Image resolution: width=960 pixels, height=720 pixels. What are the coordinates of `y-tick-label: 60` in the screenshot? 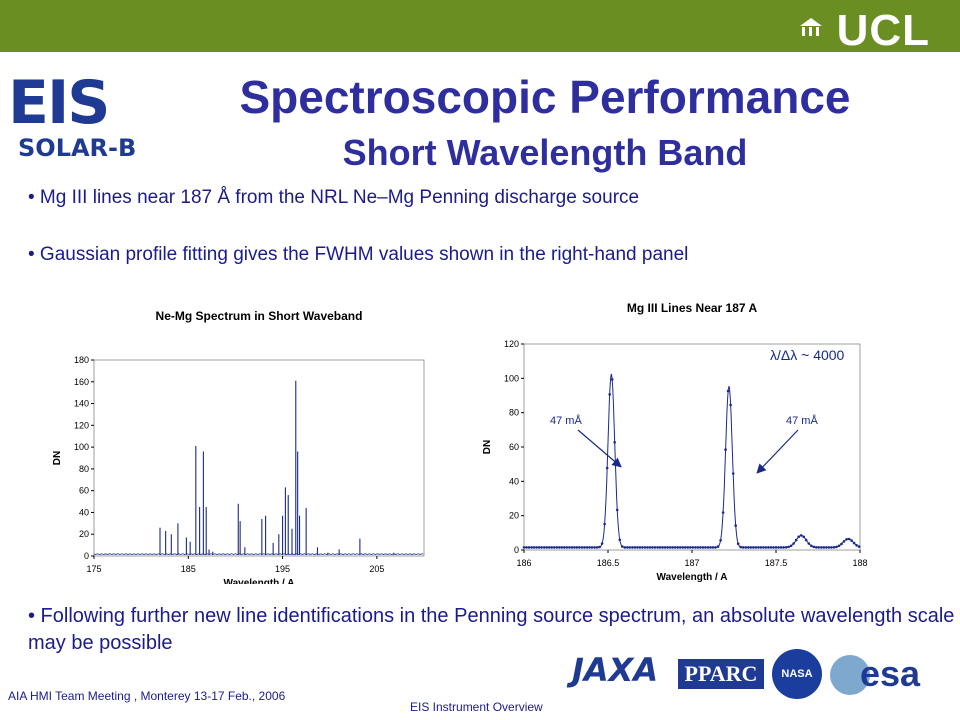 It's located at (84, 491).